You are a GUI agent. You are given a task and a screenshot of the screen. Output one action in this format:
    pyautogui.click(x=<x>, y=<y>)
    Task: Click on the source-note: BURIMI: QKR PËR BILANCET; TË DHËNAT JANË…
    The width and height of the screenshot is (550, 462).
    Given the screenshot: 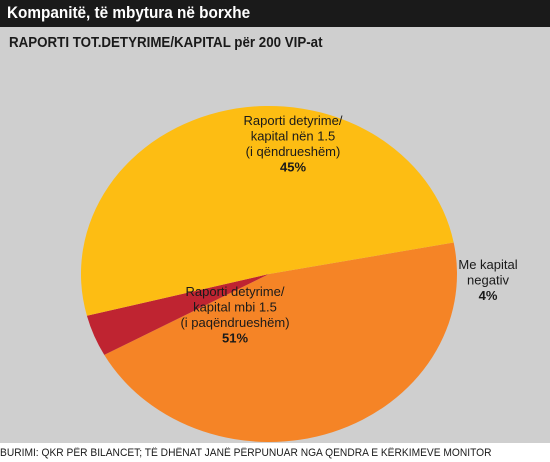 What is the action you would take?
    pyautogui.click(x=246, y=453)
    